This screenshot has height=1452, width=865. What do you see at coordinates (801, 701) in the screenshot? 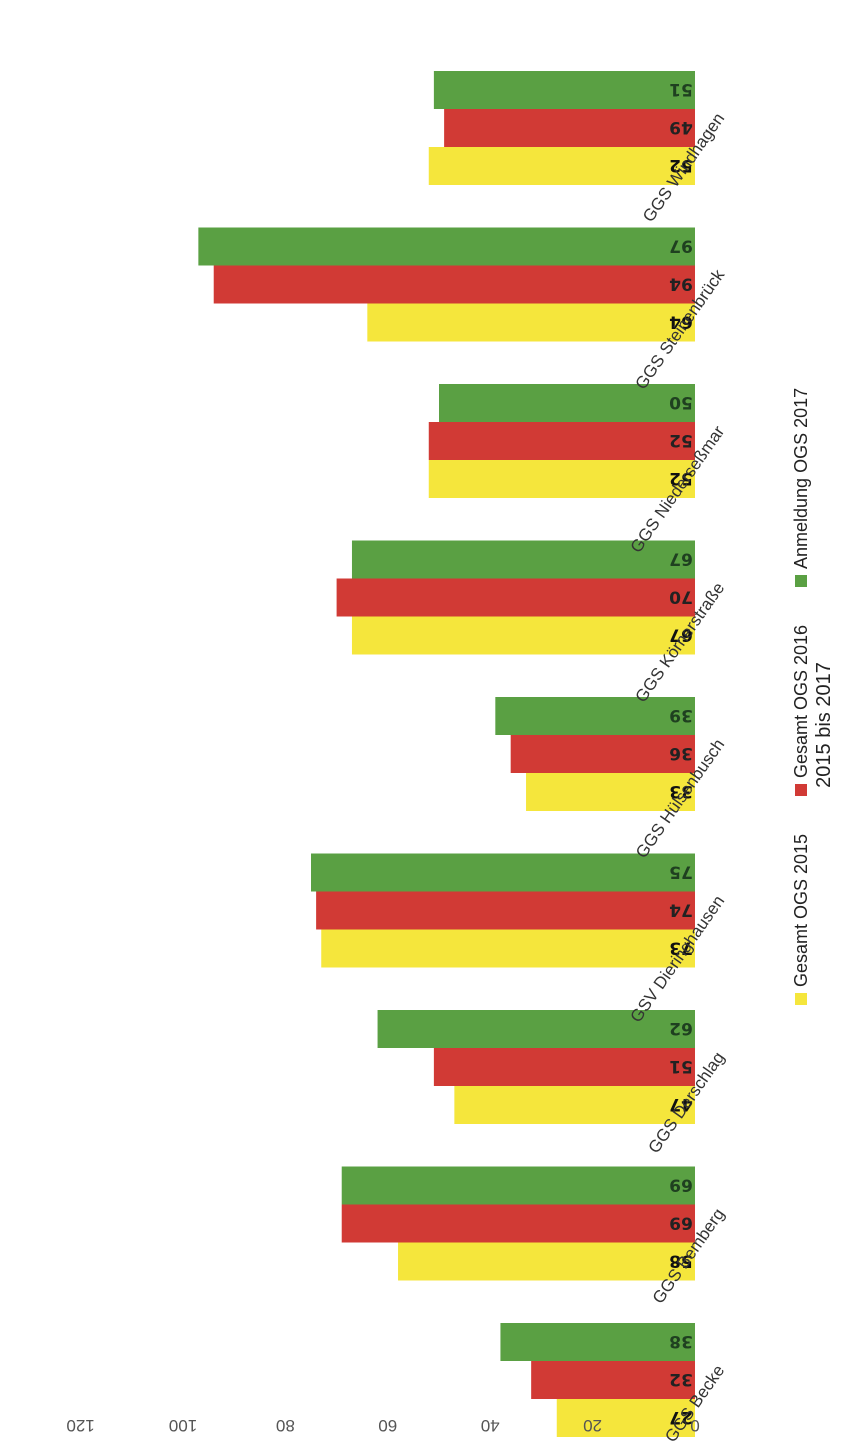
I see `legend-label: Gesamt OGS 2016` at bounding box center [801, 701].